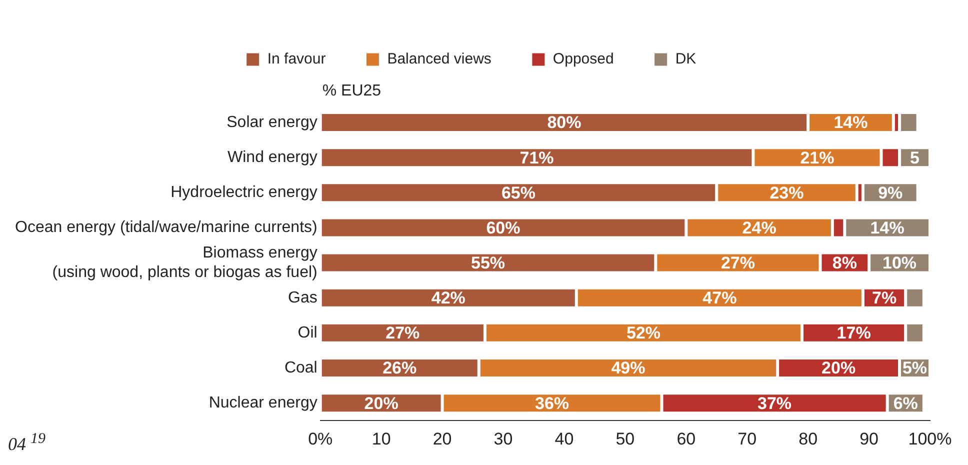 The width and height of the screenshot is (968, 465). I want to click on y-tick-label: Ocean energy (tidal/wave/marine currents), so click(166, 227).